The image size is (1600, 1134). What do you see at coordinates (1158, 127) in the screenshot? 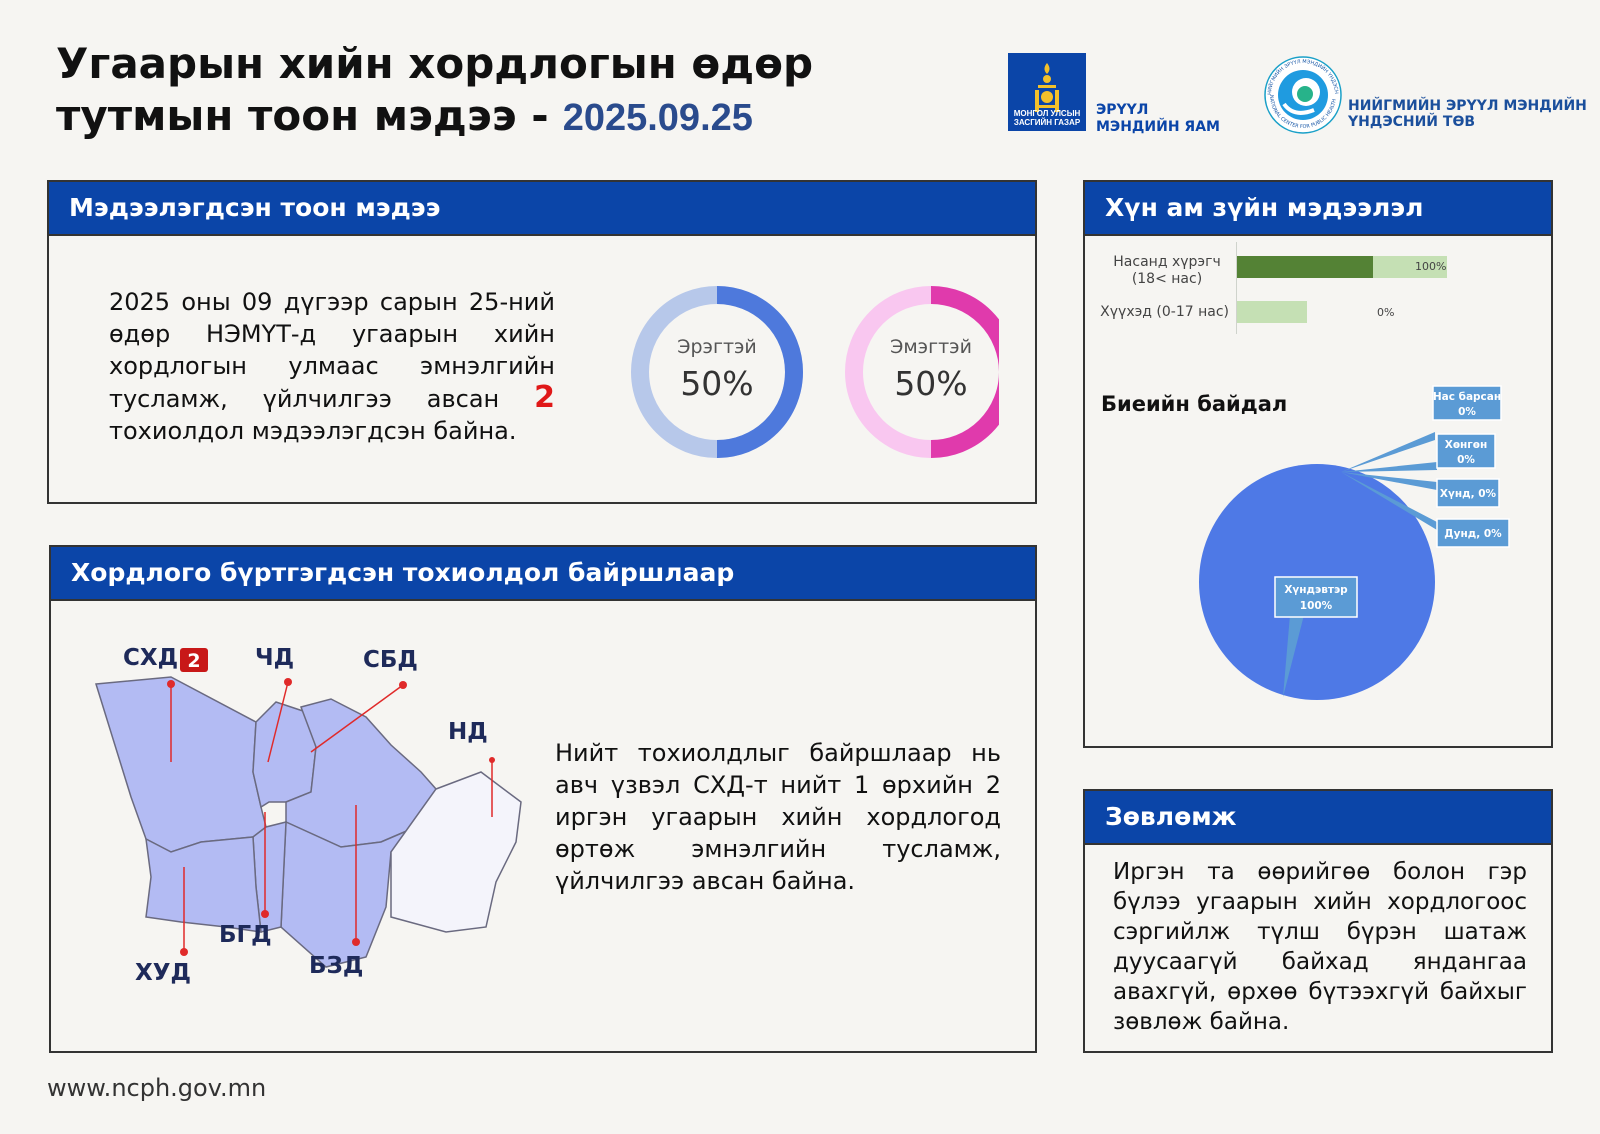
I see `ministry-name-line-2: МЭНДИЙН ЯАМ` at bounding box center [1158, 127].